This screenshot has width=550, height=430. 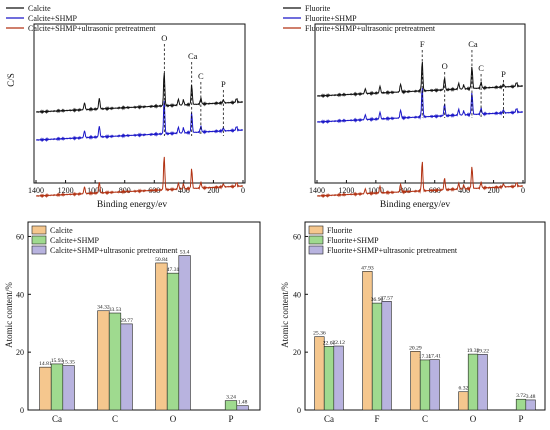 I want to click on bar-value-label: 19.33, so click(x=473, y=351).